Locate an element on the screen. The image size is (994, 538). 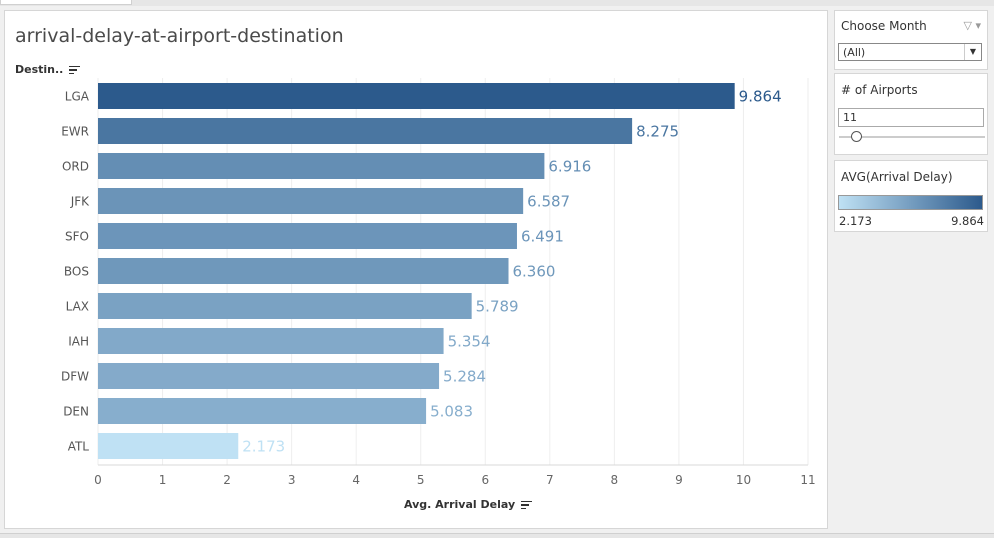
legend-title: AVG(Arrival Delay) is located at coordinates (897, 177).